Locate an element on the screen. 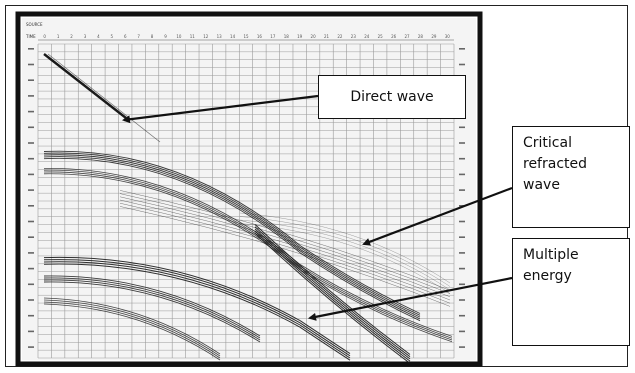  direct-wave-label: Direct wave is located at coordinates (392, 97).